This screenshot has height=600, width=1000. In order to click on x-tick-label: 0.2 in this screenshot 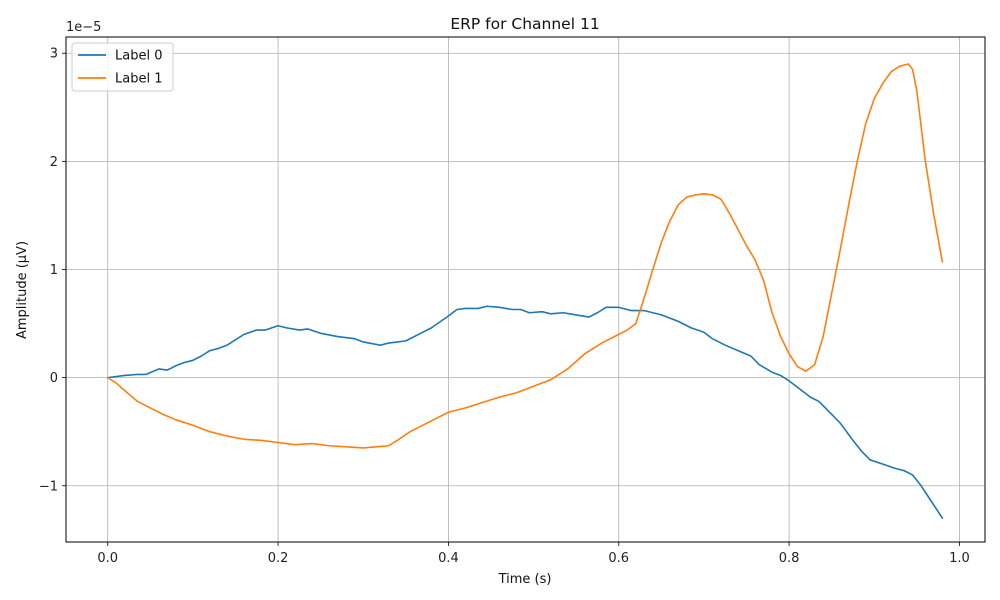, I will do `click(278, 558)`.